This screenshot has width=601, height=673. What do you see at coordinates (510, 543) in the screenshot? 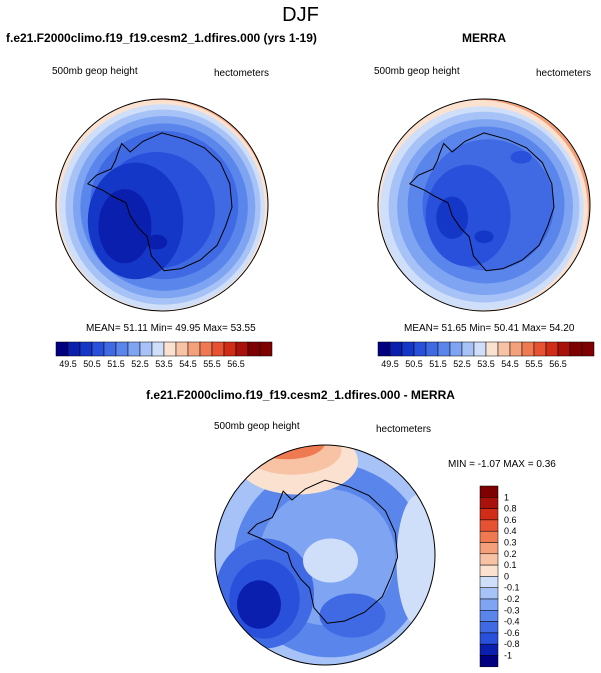
I see `colorbar-tick-label: 0.3` at bounding box center [510, 543].